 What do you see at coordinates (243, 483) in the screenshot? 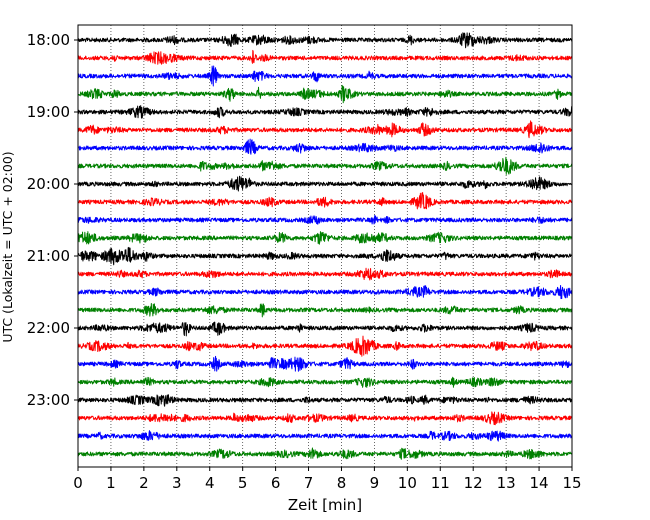
I see `x-tick-label: 5` at bounding box center [243, 483].